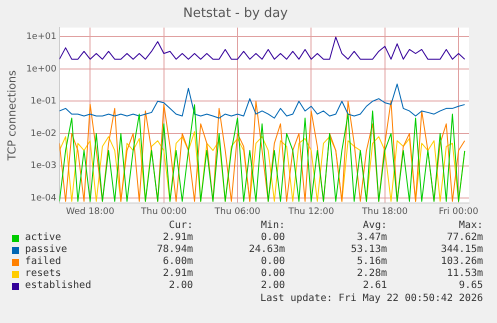 The image size is (497, 323). Describe the element at coordinates (310, 211) in the screenshot. I see `x-tick-label: Thu 12:00` at that location.